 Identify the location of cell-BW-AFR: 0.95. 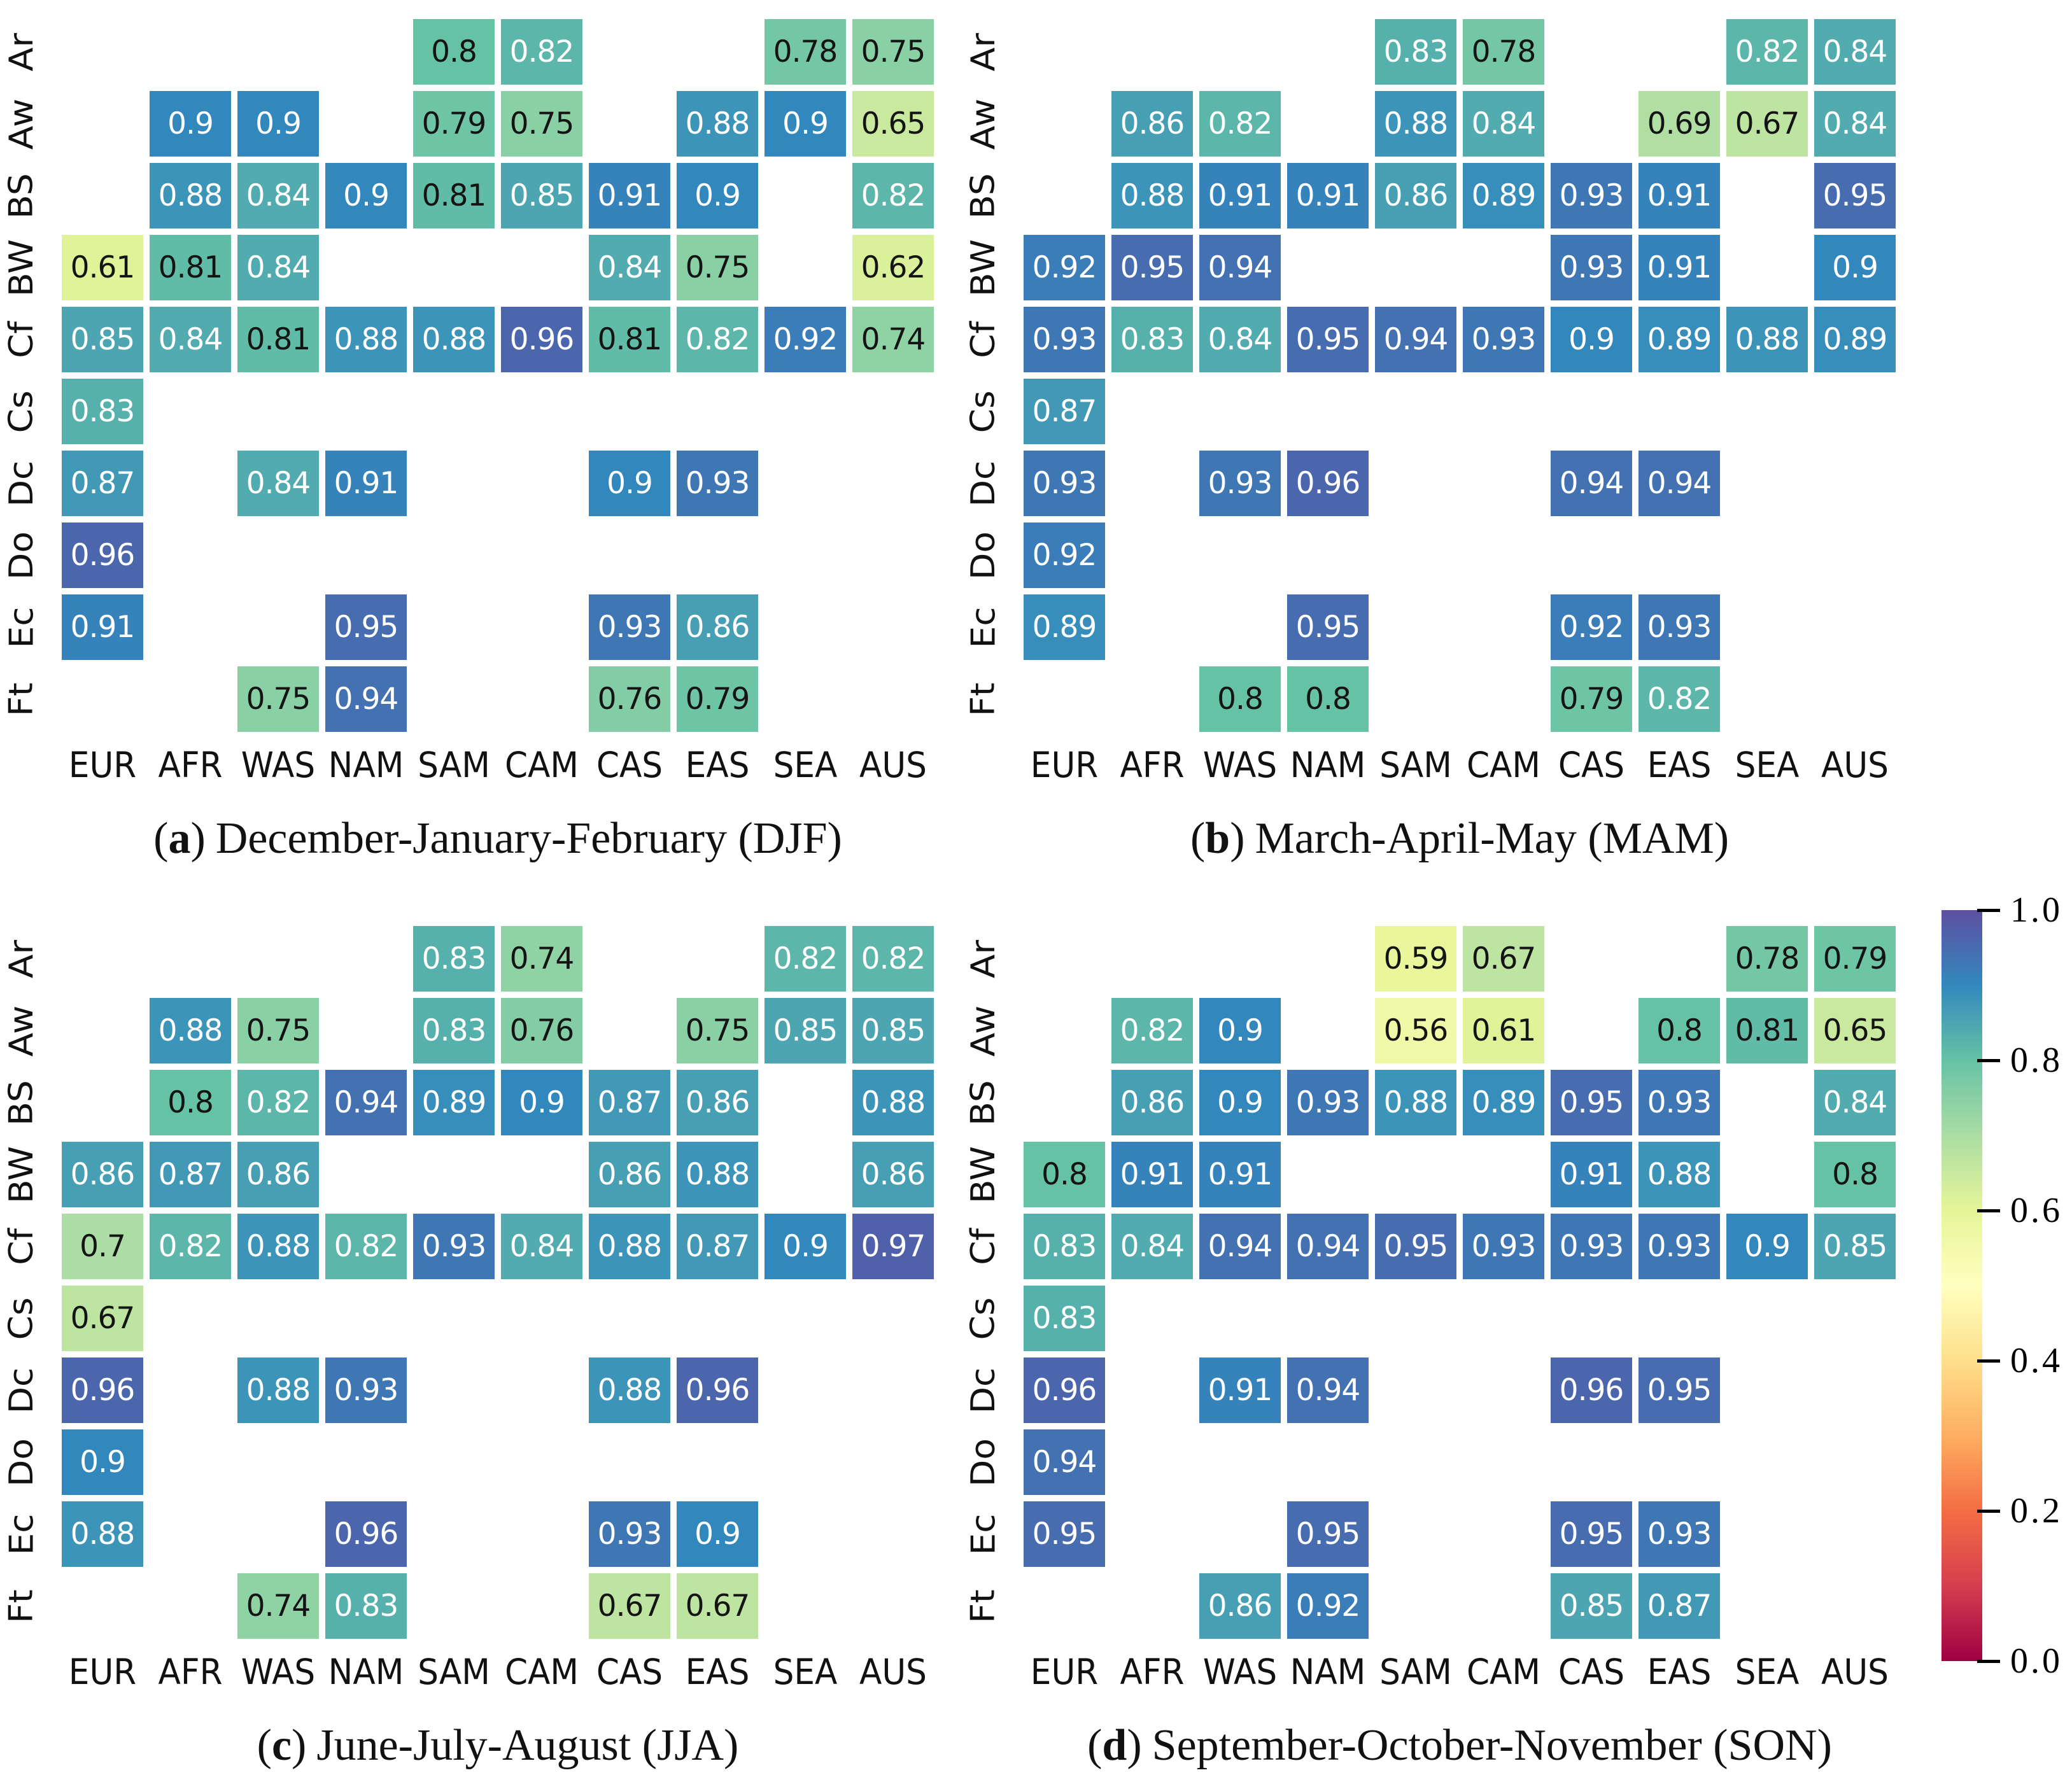
(1152, 267).